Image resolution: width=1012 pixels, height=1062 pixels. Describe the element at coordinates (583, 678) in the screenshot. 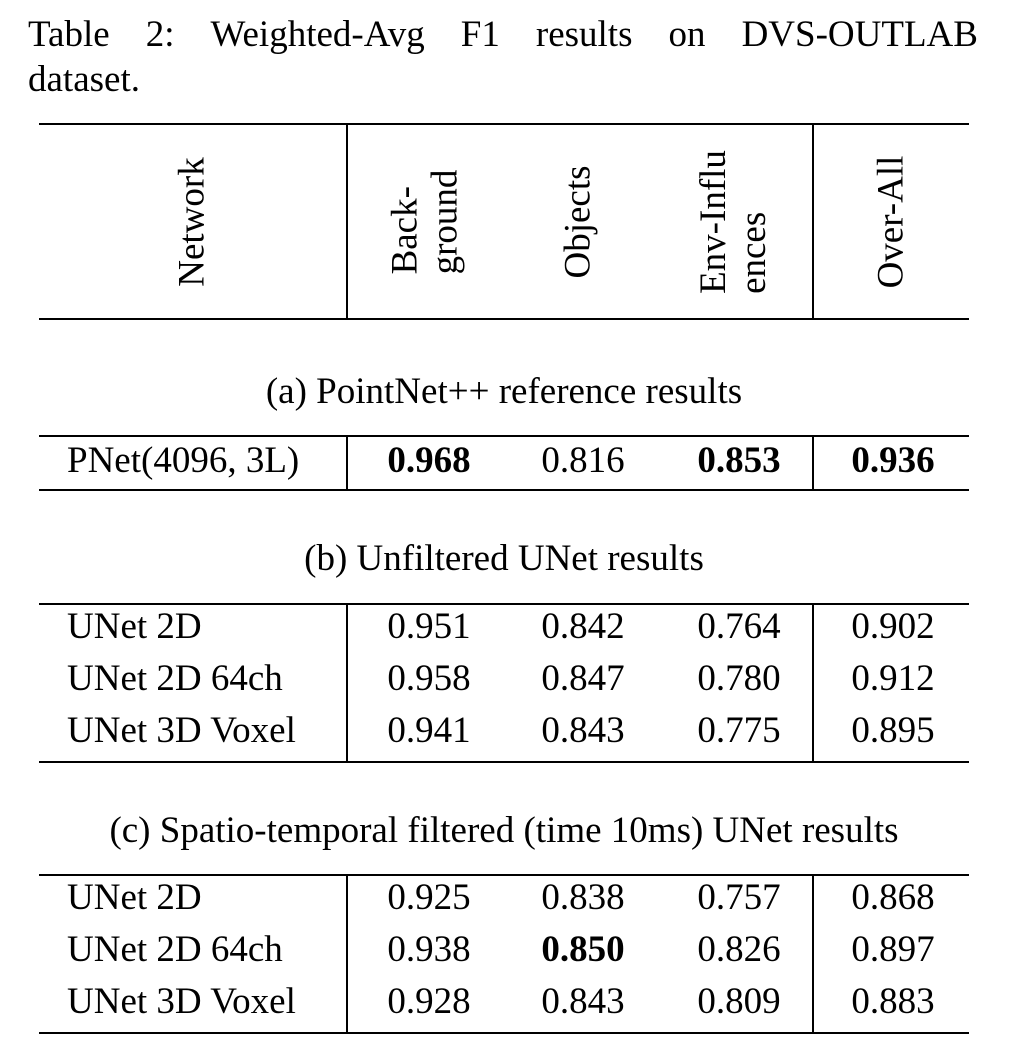

I see `cell-objects: 0.847` at that location.